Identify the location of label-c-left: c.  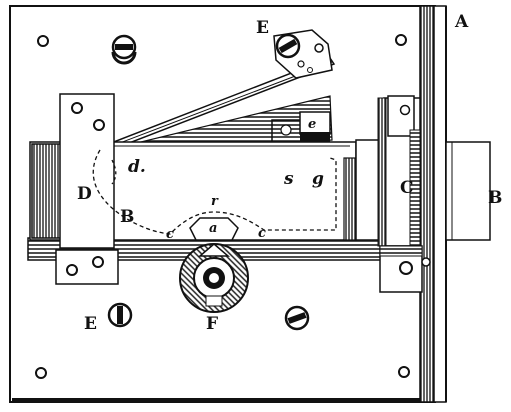
(170, 234).